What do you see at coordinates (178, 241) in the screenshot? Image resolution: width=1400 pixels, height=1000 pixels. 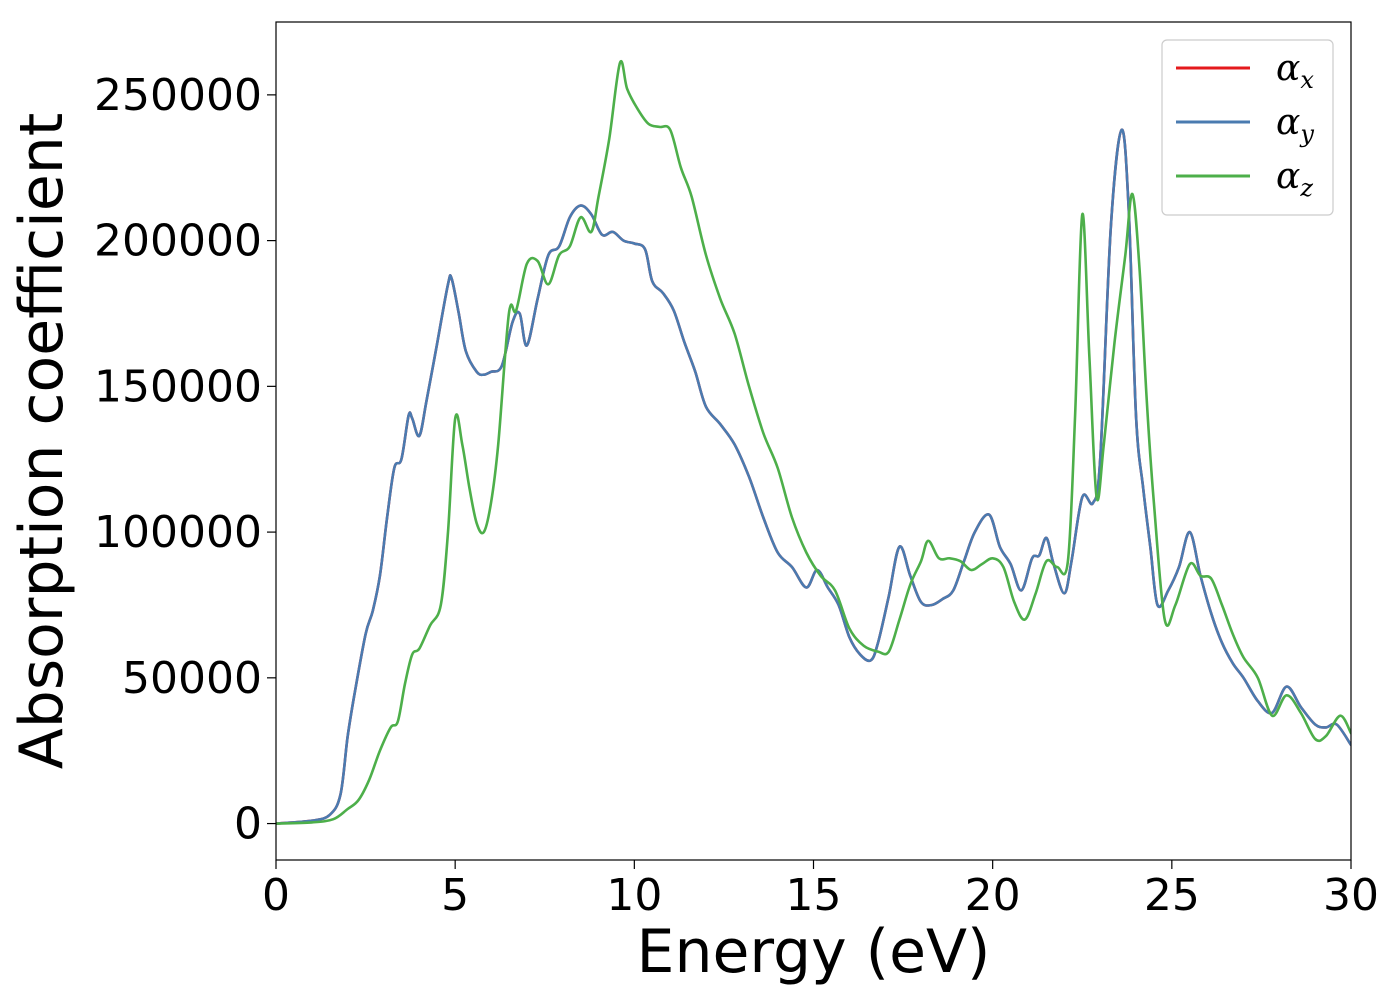 I see `y-tick-label: 200000` at bounding box center [178, 241].